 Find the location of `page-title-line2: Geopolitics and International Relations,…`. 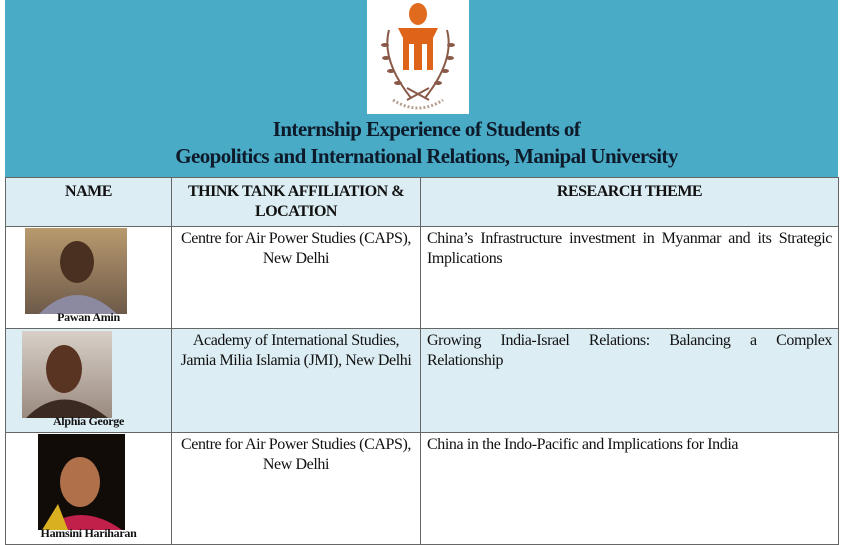

page-title-line2: Geopolitics and International Relations,… is located at coordinates (426, 156).